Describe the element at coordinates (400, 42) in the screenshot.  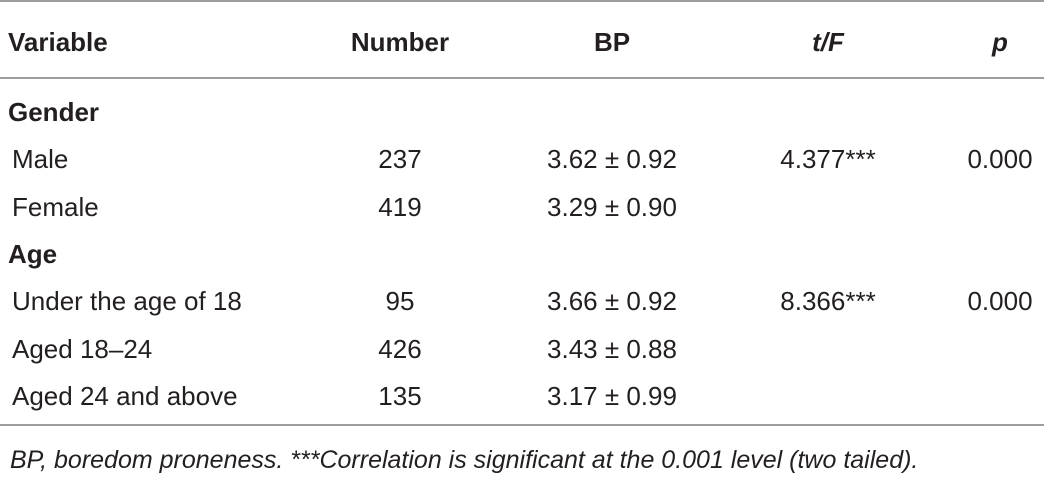
I see `column-header: Number` at that location.